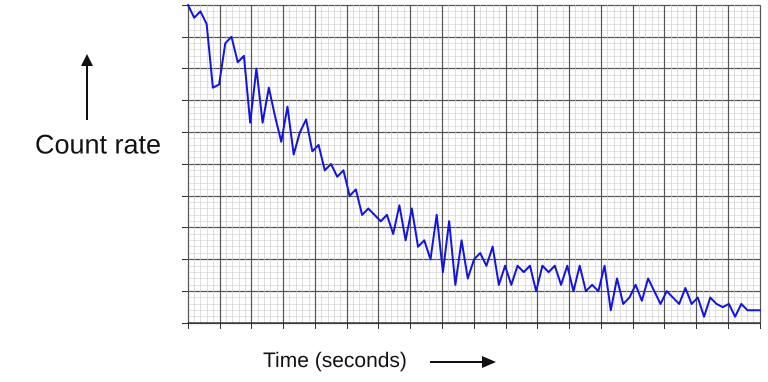 The height and width of the screenshot is (382, 768). I want to click on y-axis-title: Count rate, so click(98, 145).